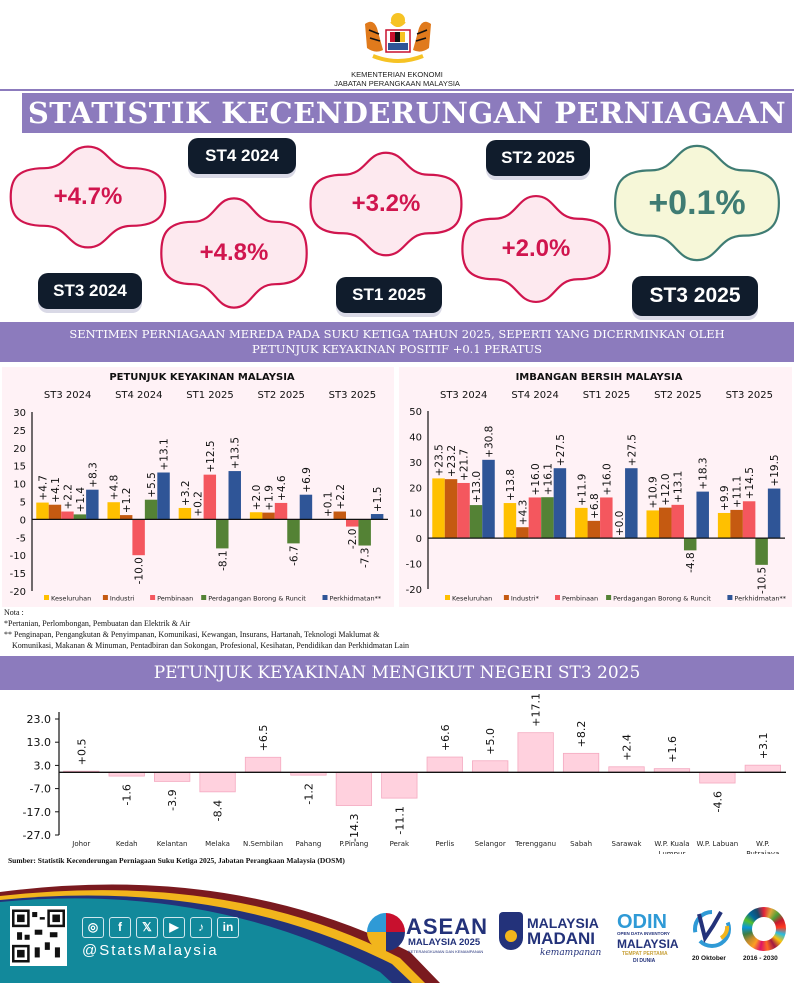 This screenshot has height=983, width=794. I want to click on y-tick-label: 3.0, so click(43, 765).